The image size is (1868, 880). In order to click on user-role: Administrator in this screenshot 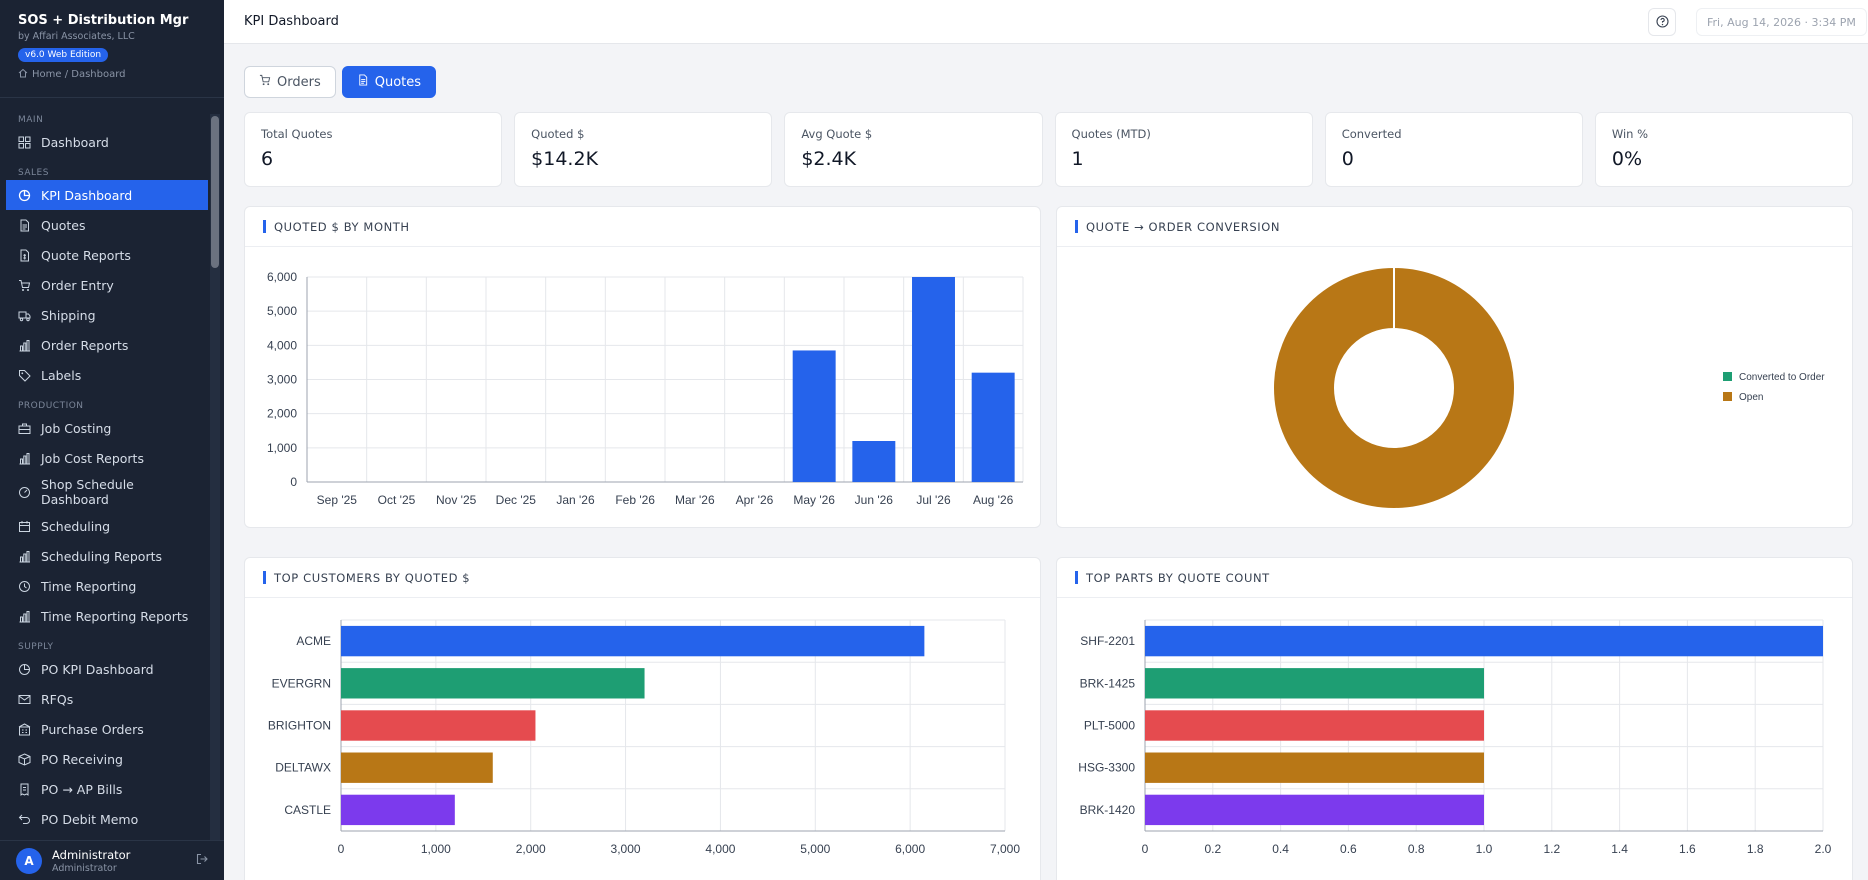, I will do `click(84, 868)`.